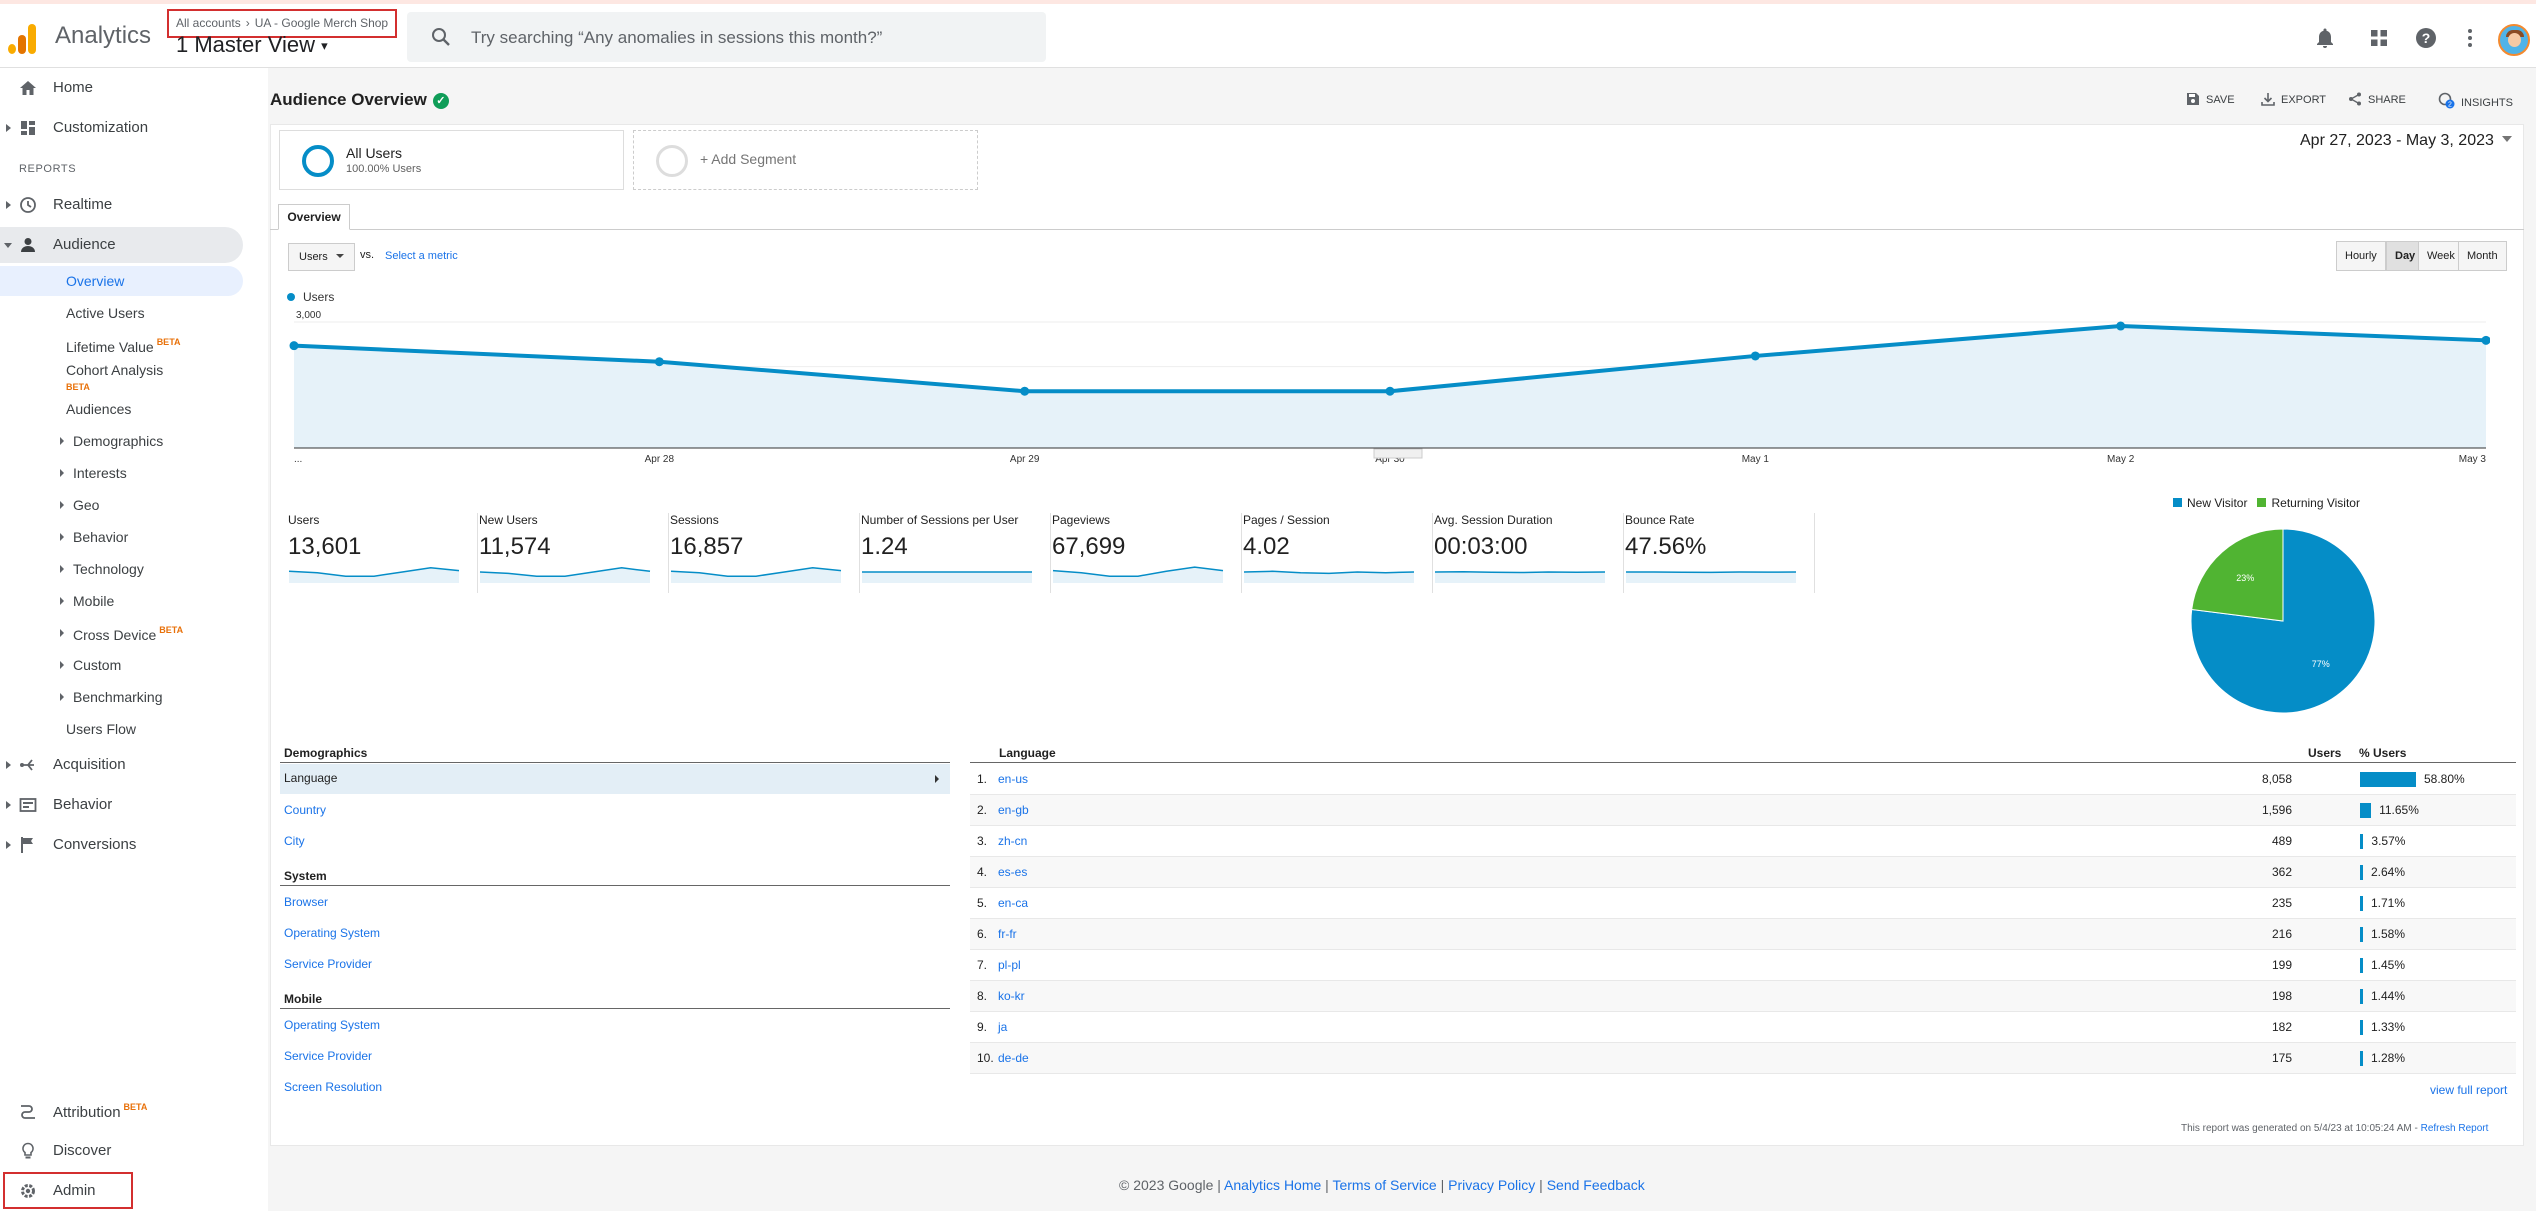 The height and width of the screenshot is (1211, 2536). Describe the element at coordinates (1743, 996) in the screenshot. I see `table-row: 8. ko-kr 198 1.44%` at that location.